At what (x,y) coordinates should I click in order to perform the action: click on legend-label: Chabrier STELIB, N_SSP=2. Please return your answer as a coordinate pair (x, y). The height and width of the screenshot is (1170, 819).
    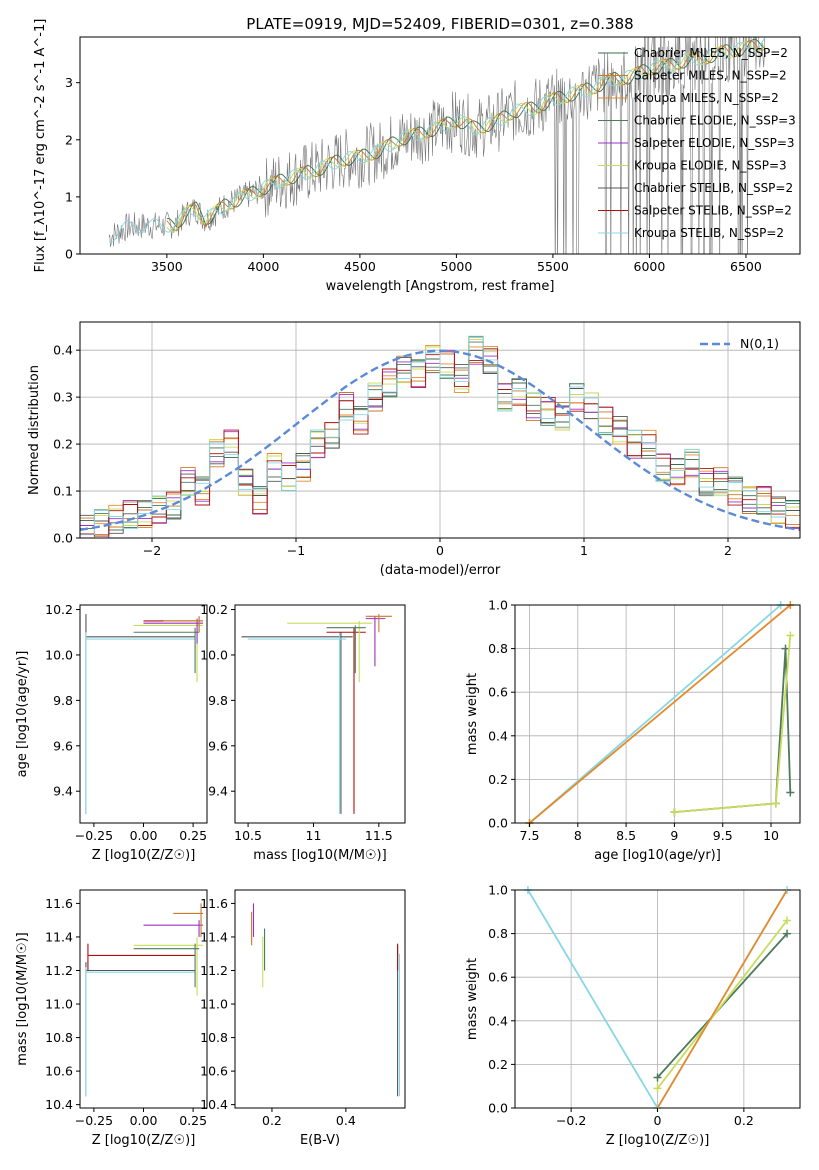
    Looking at the image, I should click on (713, 188).